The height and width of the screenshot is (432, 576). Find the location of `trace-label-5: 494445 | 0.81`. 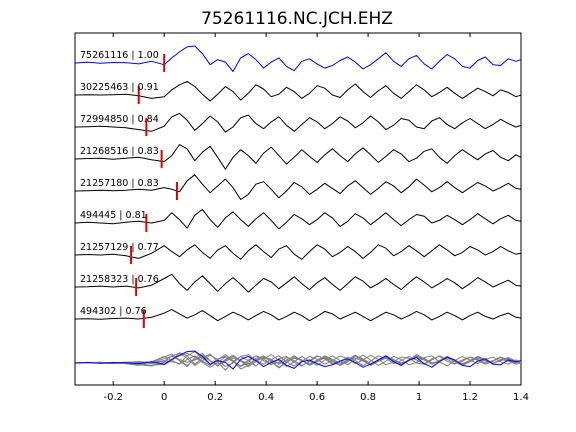

trace-label-5: 494445 | 0.81 is located at coordinates (113, 215).